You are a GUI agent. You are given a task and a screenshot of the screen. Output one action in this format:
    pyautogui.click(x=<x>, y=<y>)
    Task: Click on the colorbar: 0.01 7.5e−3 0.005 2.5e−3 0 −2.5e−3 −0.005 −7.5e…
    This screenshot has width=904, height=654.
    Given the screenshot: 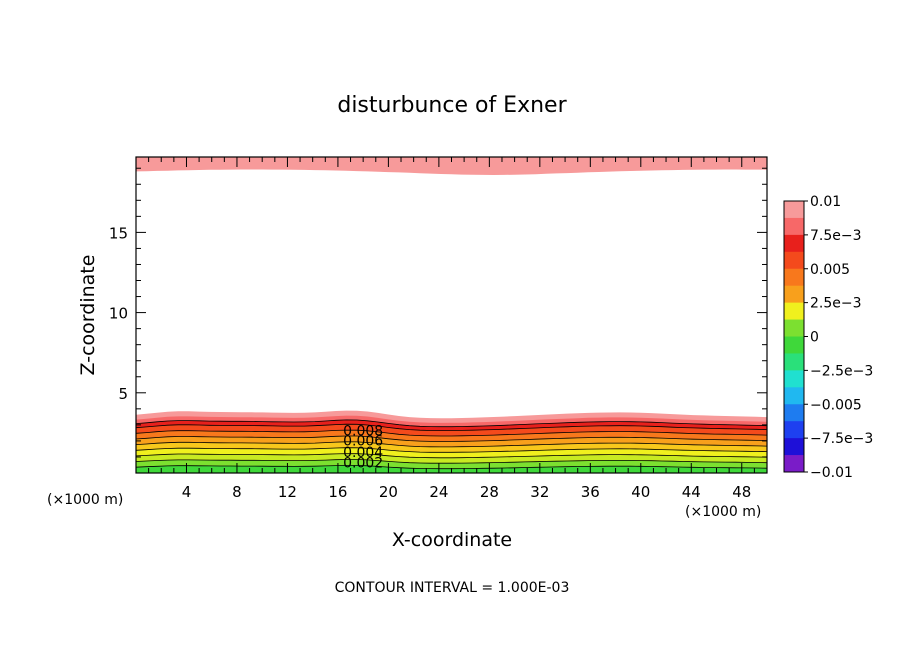 What is the action you would take?
    pyautogui.click(x=828, y=337)
    